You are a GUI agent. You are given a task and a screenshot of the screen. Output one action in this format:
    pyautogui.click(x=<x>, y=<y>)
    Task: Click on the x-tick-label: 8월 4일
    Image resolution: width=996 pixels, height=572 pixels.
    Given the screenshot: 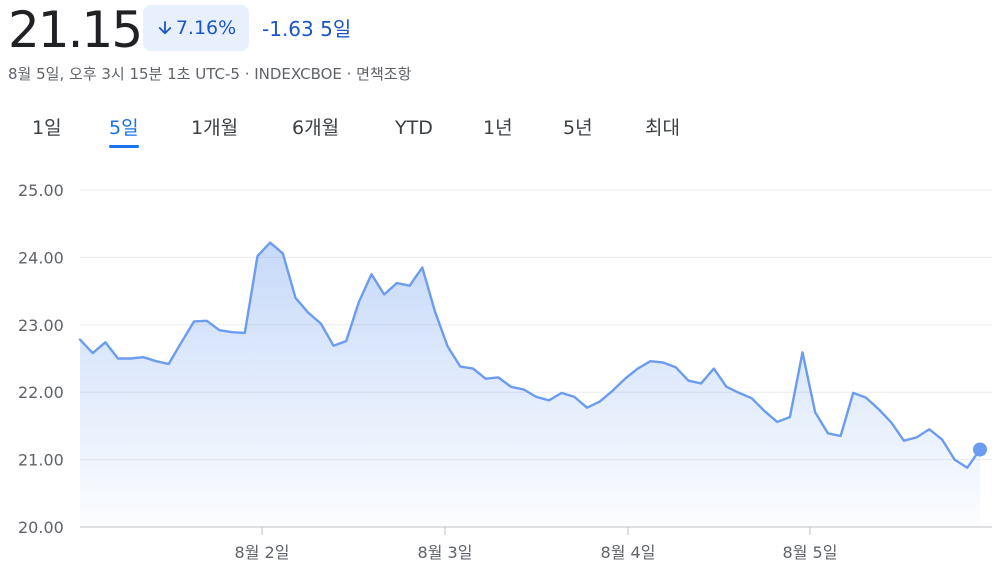 What is the action you would take?
    pyautogui.click(x=628, y=552)
    